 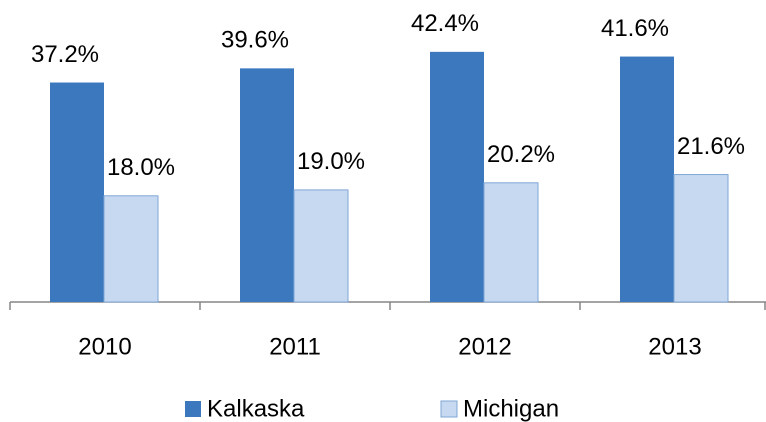 I want to click on data-label: 39.6%, so click(x=255, y=40).